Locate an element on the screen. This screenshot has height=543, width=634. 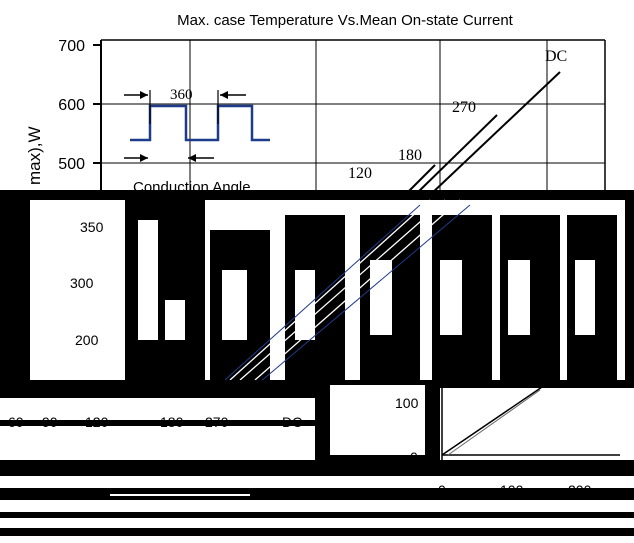
series-label-120: 120 is located at coordinates (360, 173).